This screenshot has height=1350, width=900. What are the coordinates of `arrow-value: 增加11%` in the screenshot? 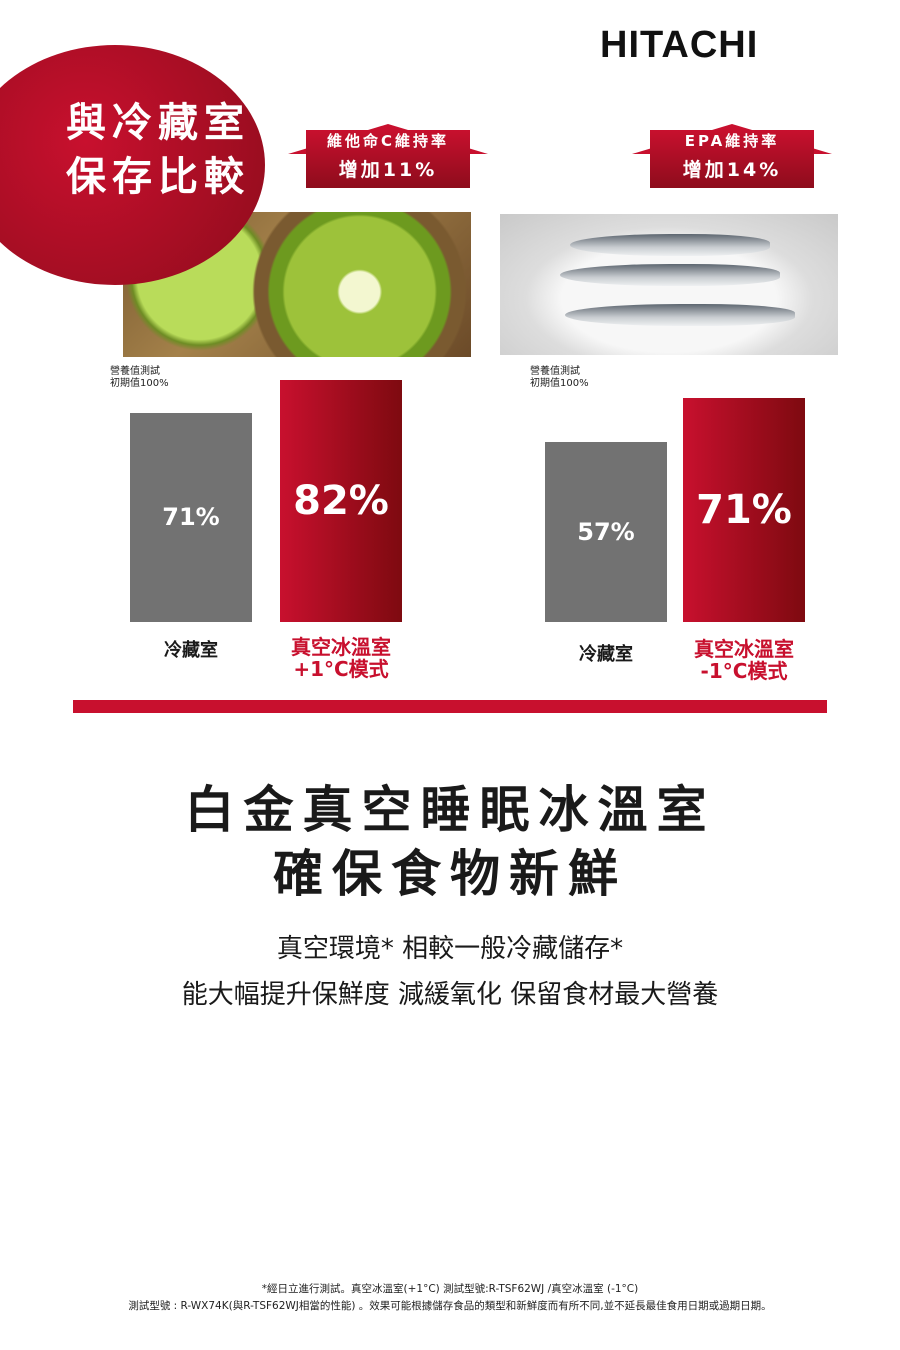 It's located at (388, 170).